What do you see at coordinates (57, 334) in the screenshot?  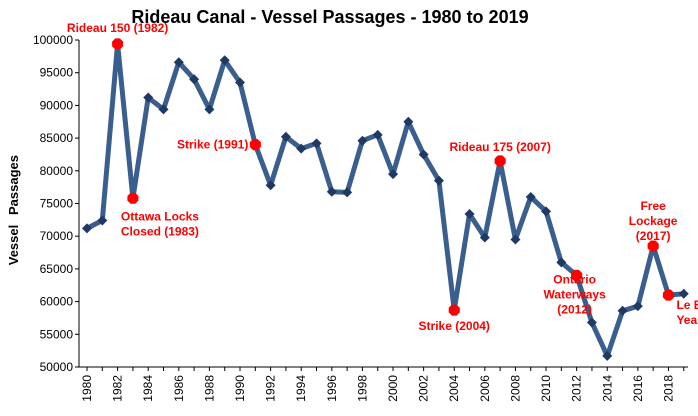 I see `y-tick-label: 55000` at bounding box center [57, 334].